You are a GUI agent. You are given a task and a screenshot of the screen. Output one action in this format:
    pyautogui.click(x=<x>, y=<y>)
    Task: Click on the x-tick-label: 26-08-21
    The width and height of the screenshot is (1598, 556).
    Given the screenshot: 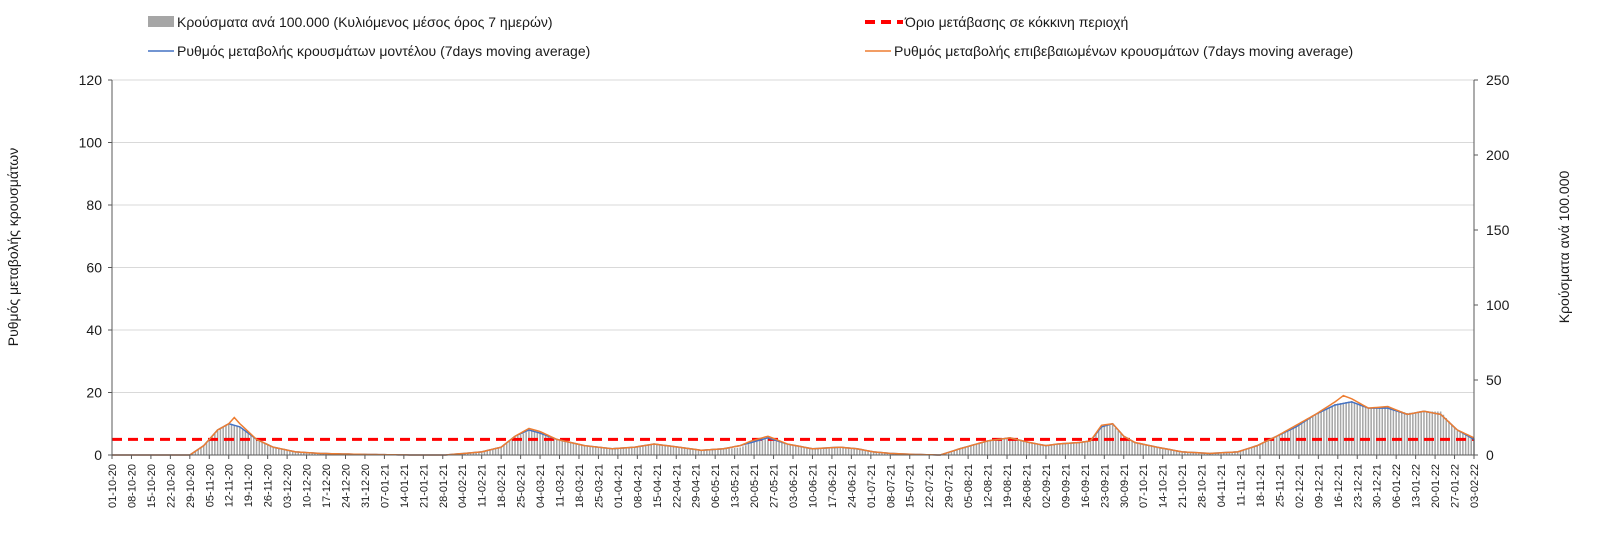 What is the action you would take?
    pyautogui.click(x=1027, y=486)
    